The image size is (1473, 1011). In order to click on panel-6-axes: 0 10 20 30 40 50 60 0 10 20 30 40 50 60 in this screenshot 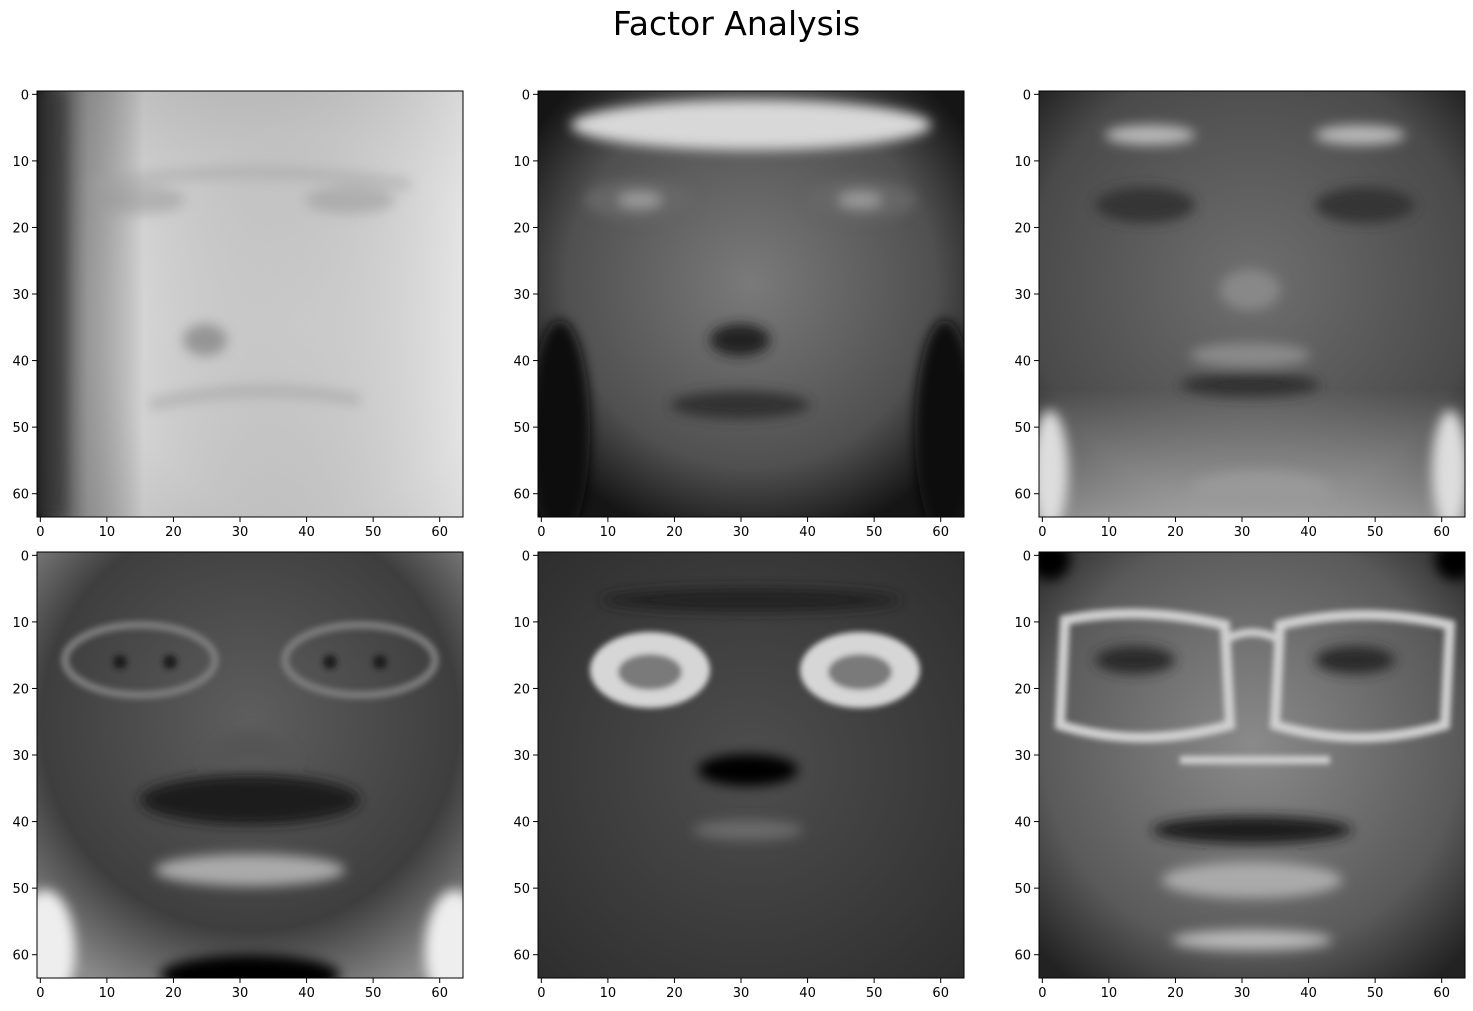, I will do `click(1240, 775)`.